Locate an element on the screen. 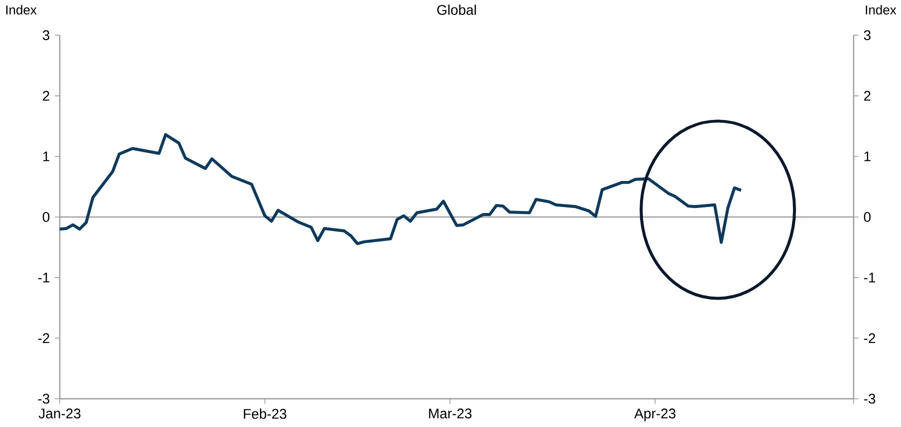 The width and height of the screenshot is (901, 427). y2-axis-title: Index is located at coordinates (881, 10).